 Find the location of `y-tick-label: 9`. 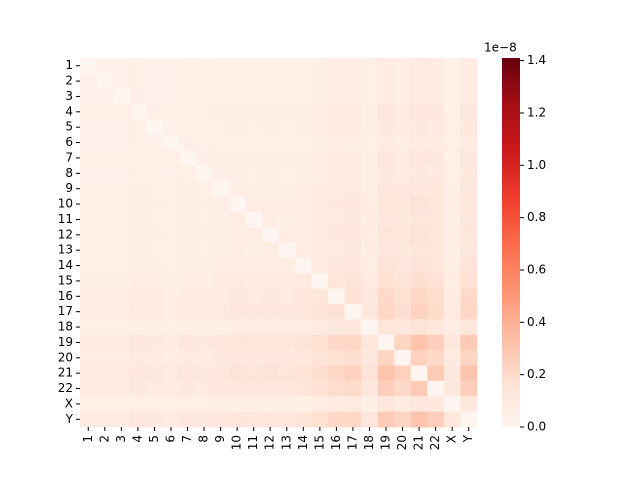

y-tick-label: 9 is located at coordinates (69, 188).